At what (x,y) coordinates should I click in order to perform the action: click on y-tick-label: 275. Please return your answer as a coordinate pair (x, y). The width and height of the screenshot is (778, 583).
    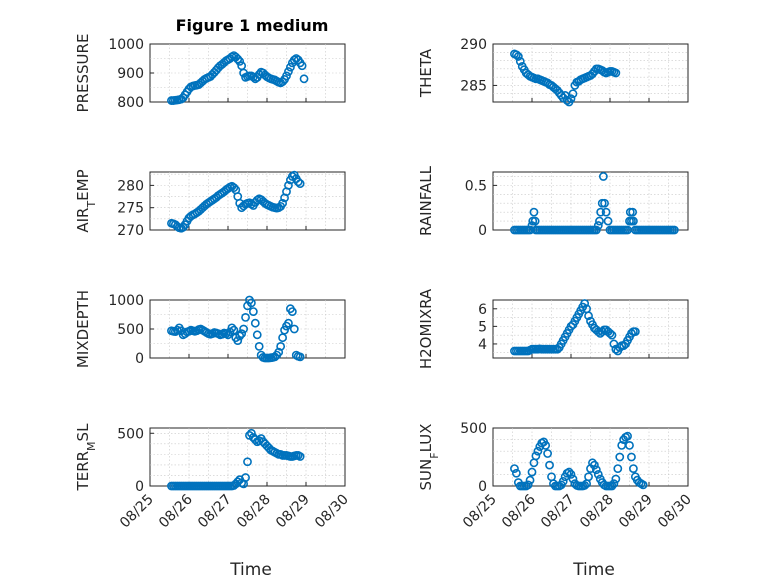
    Looking at the image, I should click on (130, 209).